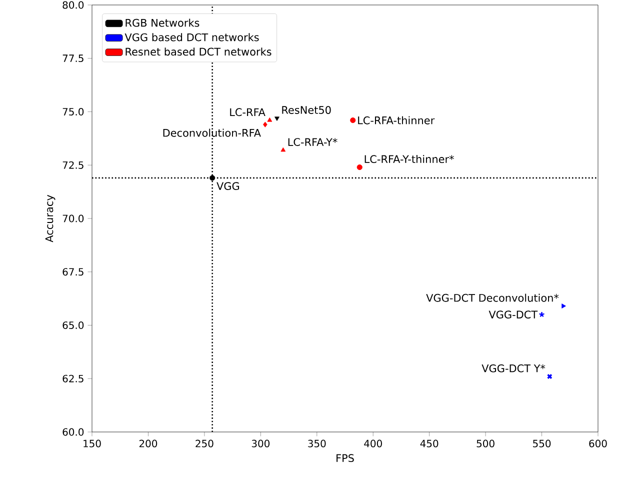  I want to click on annotation: VGG-DCT, so click(513, 314).